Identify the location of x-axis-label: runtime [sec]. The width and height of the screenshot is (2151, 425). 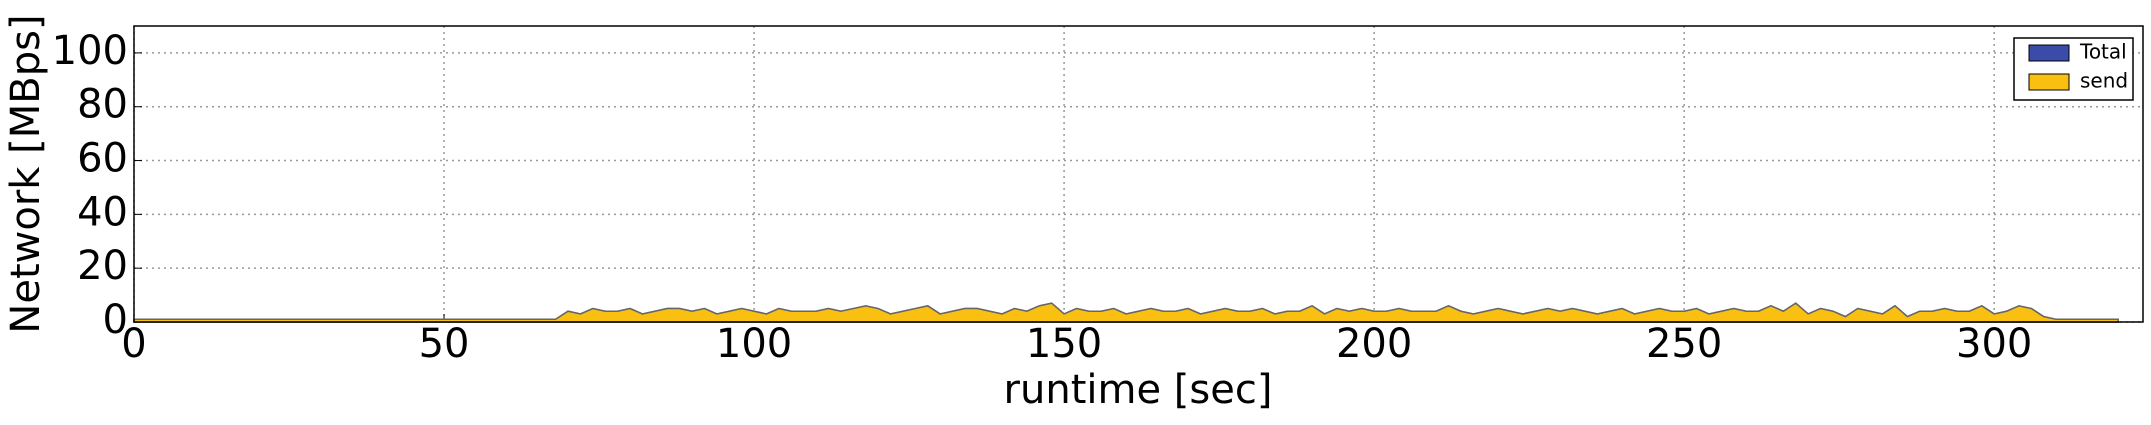
(1138, 390).